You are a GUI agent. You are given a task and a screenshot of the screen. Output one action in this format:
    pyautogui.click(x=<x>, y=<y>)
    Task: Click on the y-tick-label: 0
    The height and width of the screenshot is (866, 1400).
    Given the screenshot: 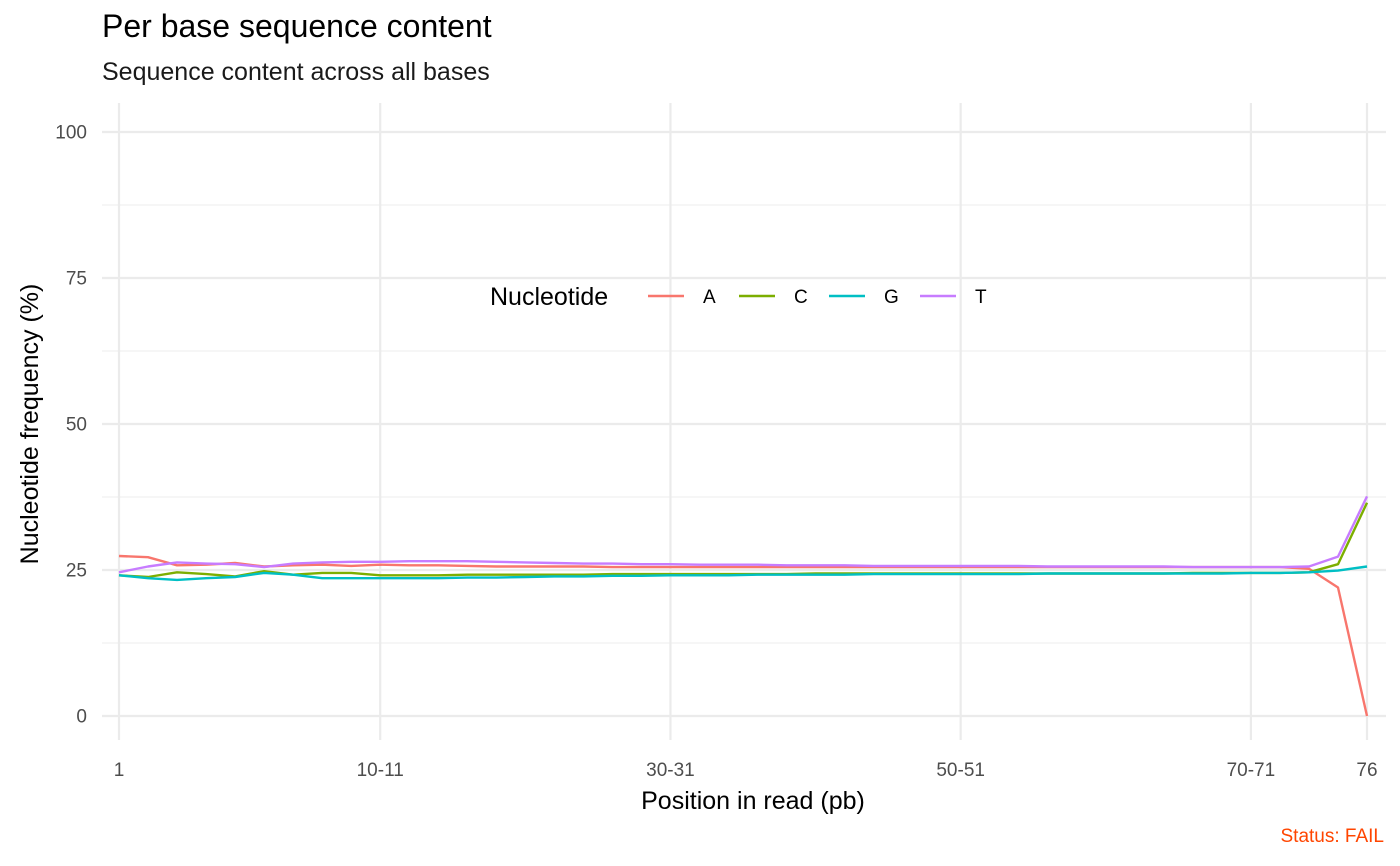 What is the action you would take?
    pyautogui.click(x=81, y=717)
    